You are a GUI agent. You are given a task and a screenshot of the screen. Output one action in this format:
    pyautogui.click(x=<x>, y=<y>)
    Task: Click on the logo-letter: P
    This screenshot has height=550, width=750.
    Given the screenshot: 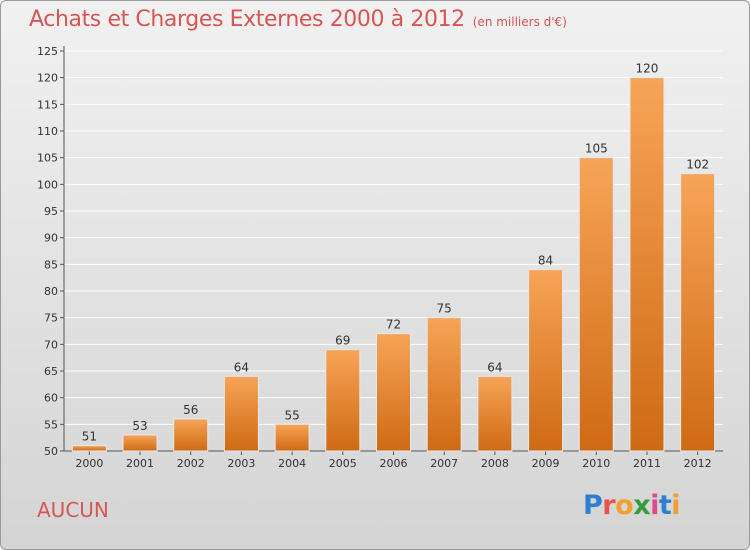 What is the action you would take?
    pyautogui.click(x=593, y=505)
    